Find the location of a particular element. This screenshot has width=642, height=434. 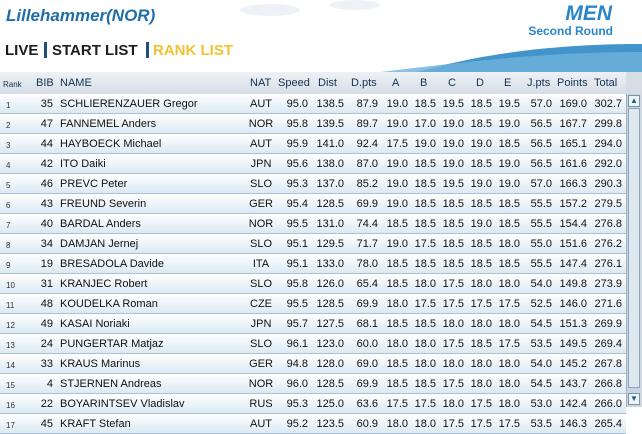

scroll-down-icon: ▼ is located at coordinates (634, 399).